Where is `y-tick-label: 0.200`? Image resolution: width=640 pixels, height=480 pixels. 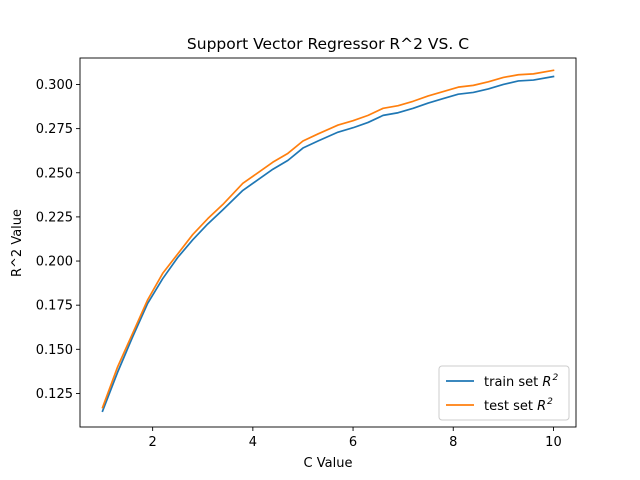
y-tick-label: 0.200 is located at coordinates (54, 262).